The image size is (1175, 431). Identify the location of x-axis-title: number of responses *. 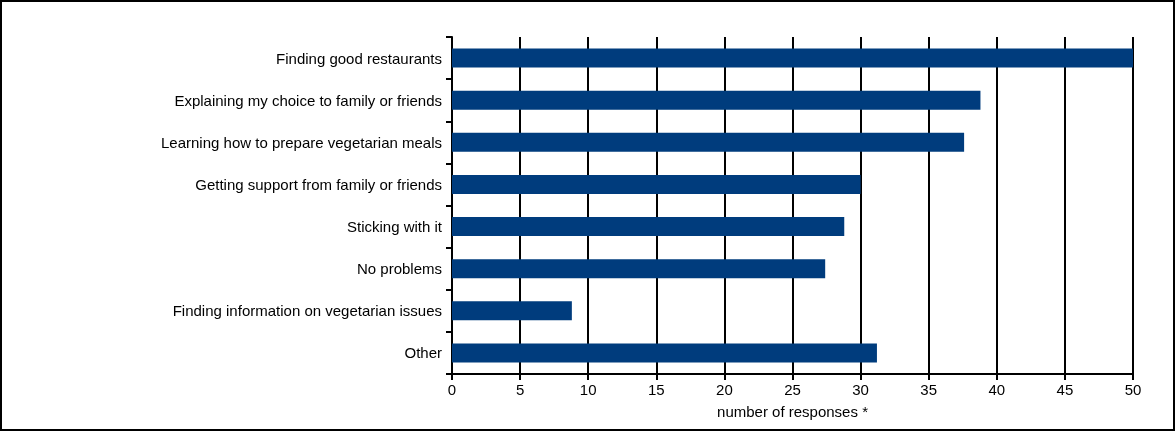
(793, 411).